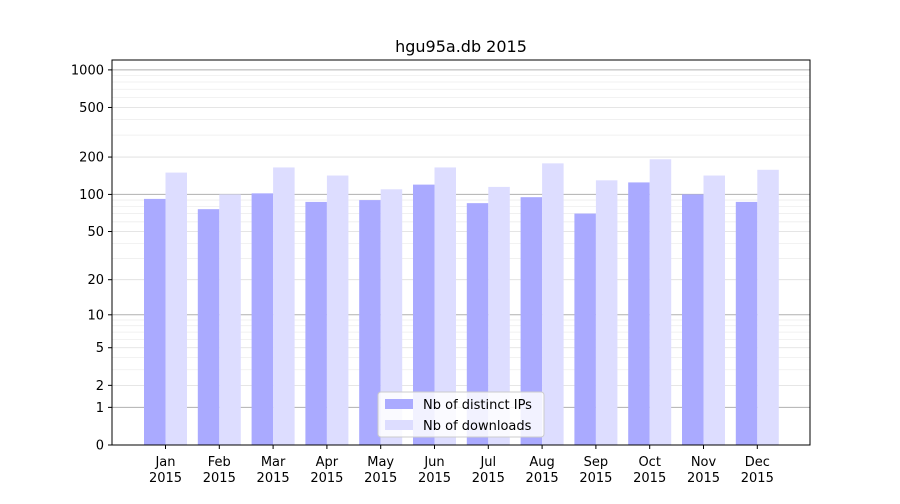 Image resolution: width=900 pixels, height=504 pixels. Describe the element at coordinates (704, 462) in the screenshot. I see `x-tick-label-month: Nov` at that location.